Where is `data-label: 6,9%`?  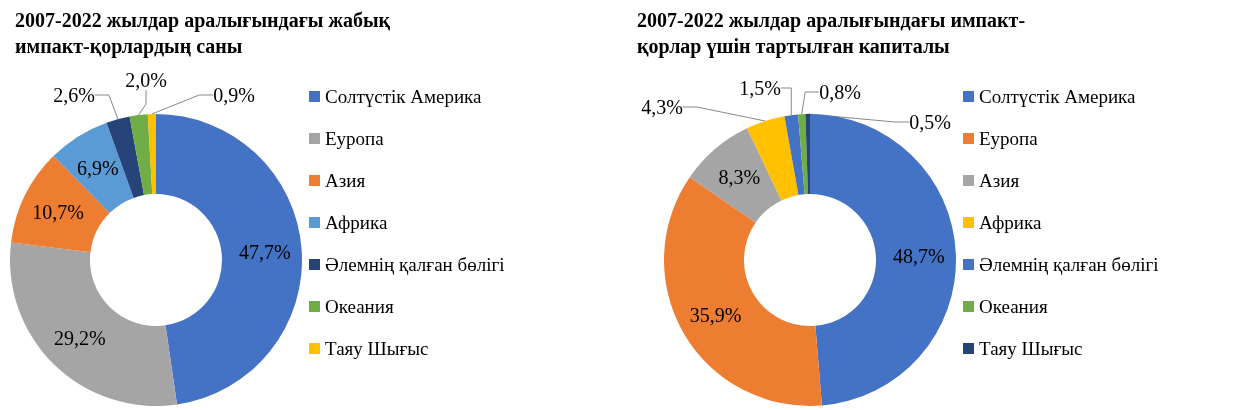
data-label: 6,9% is located at coordinates (98, 167).